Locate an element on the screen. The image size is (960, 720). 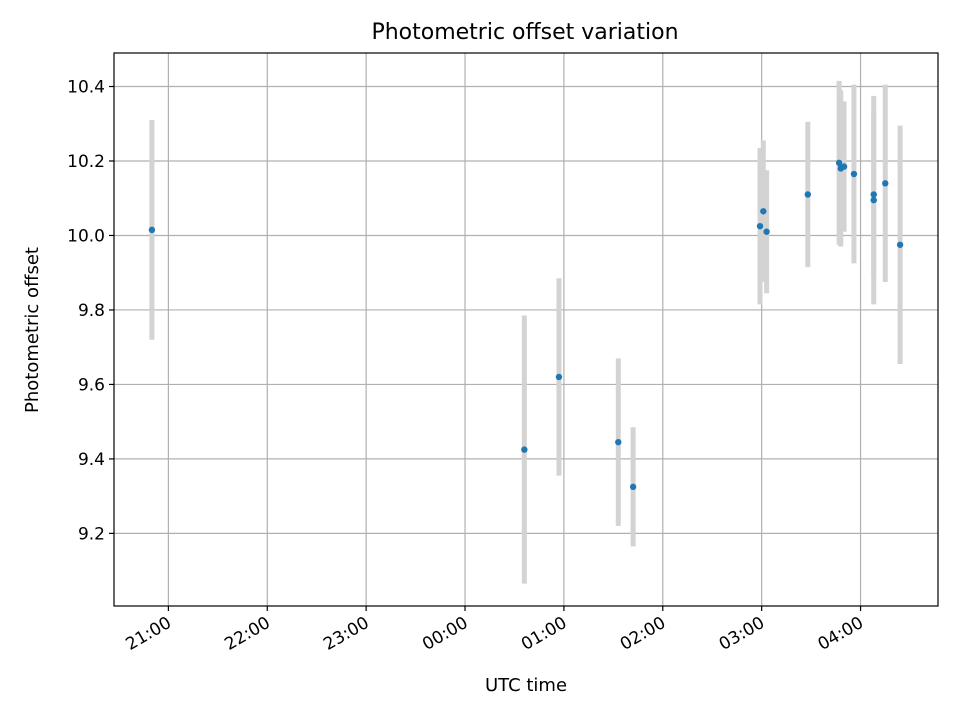
x-tick-label: 21:00 is located at coordinates (148, 634).